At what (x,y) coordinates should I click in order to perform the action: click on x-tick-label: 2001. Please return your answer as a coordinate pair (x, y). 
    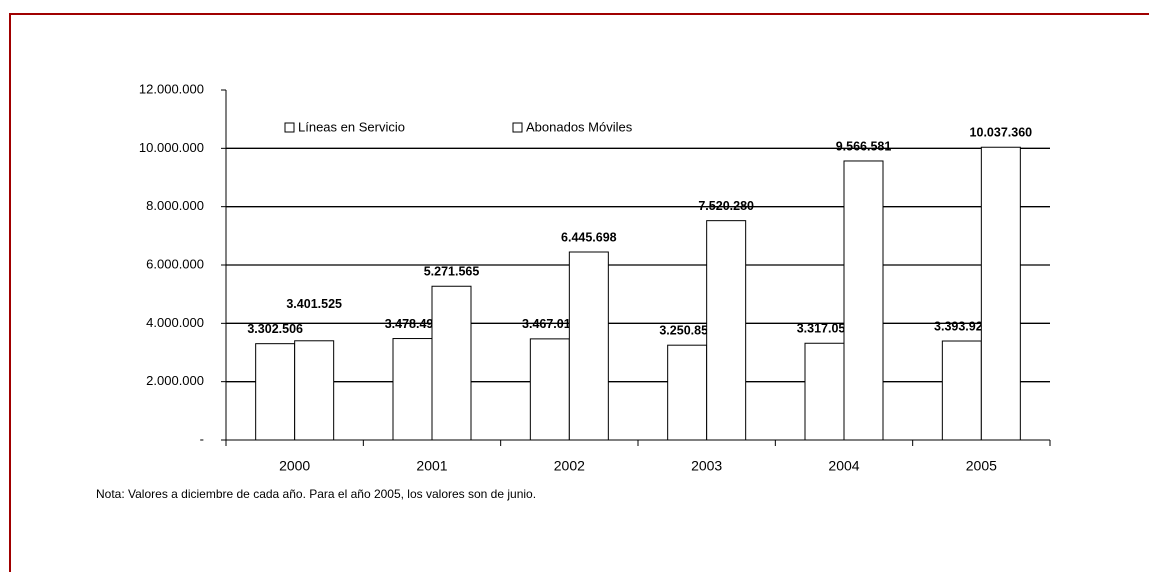
    Looking at the image, I should click on (431, 466).